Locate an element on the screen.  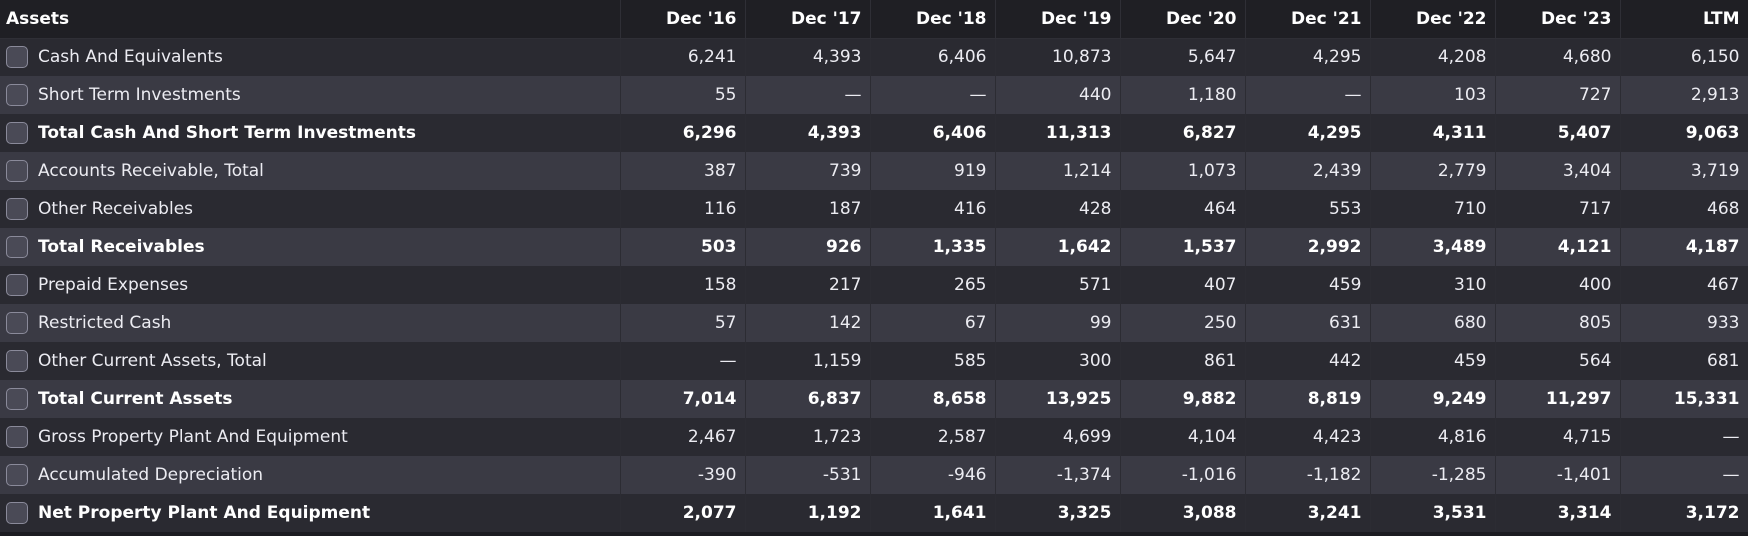
header-assets: Assets is located at coordinates (310, 19).